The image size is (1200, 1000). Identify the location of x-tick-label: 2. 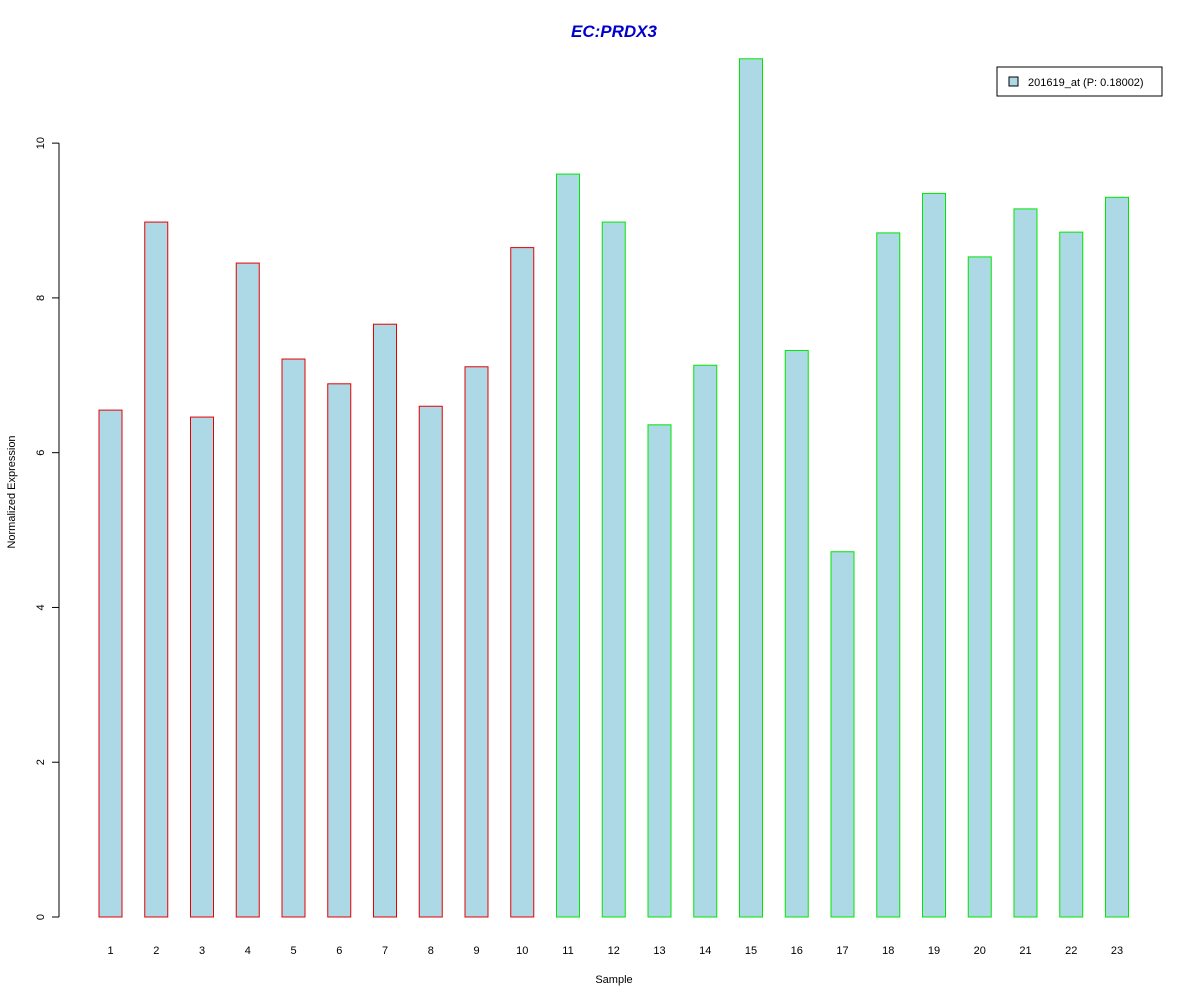
(156, 951).